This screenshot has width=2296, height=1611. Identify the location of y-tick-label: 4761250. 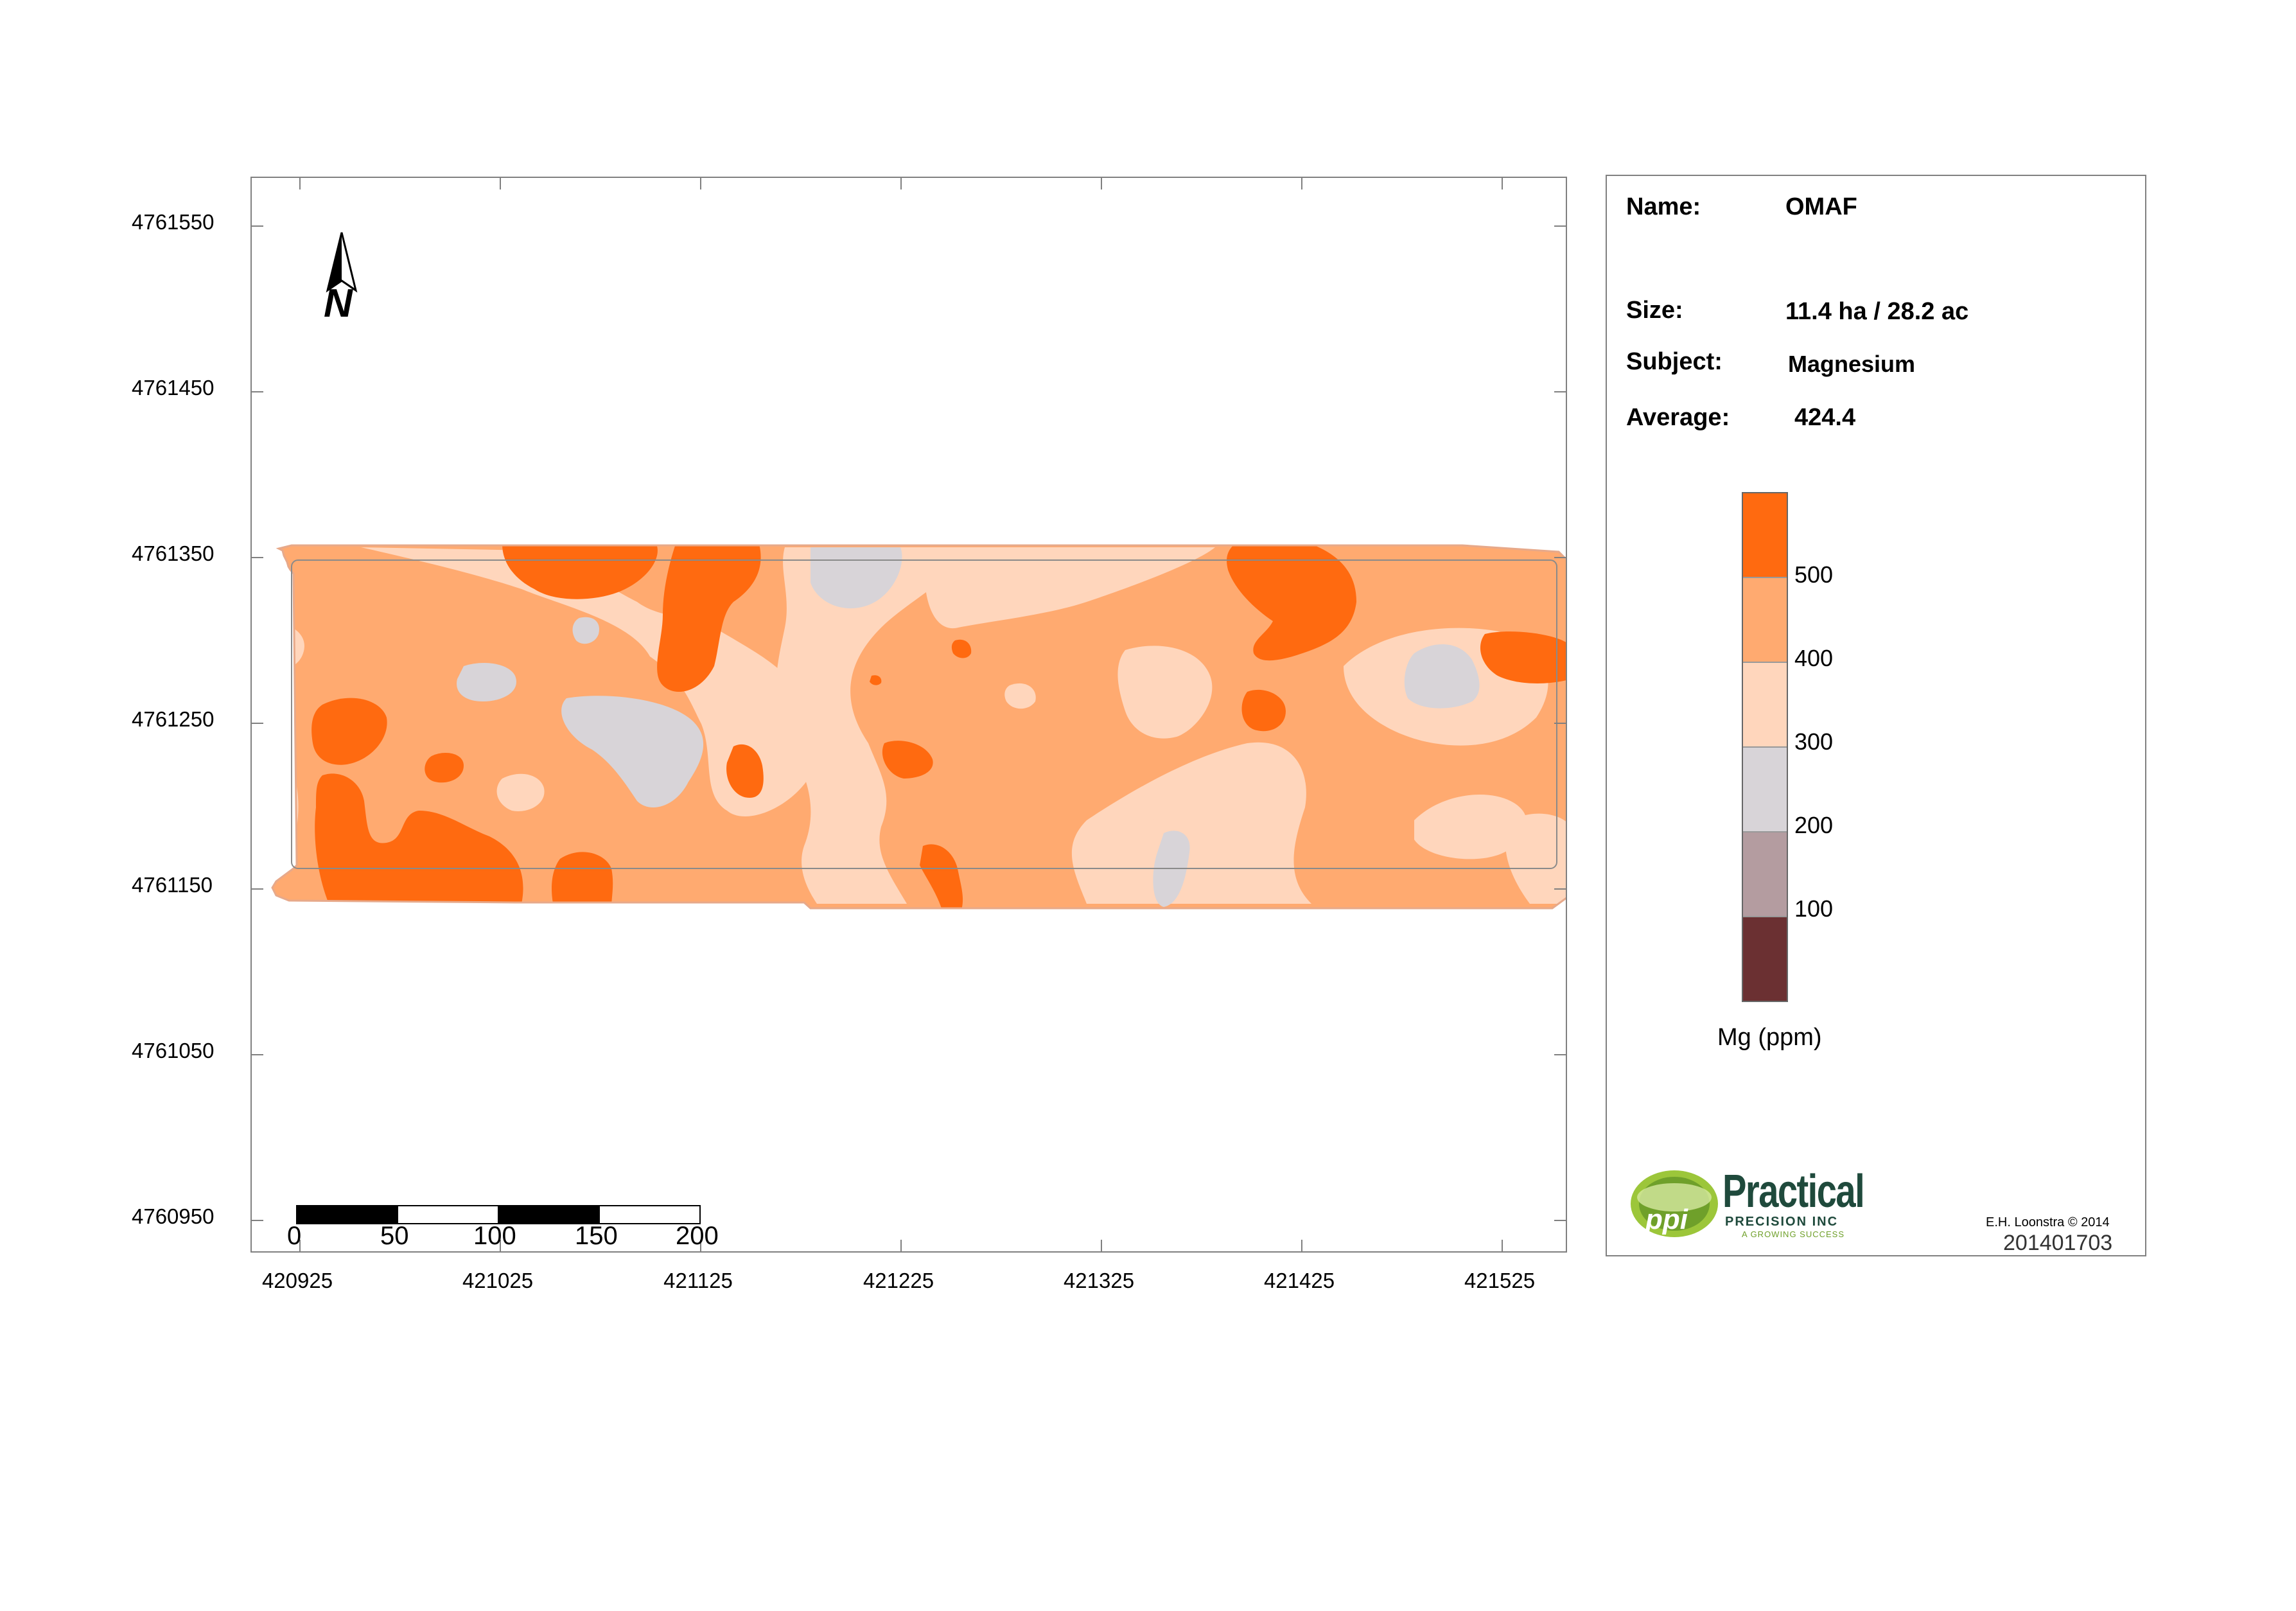
(173, 719).